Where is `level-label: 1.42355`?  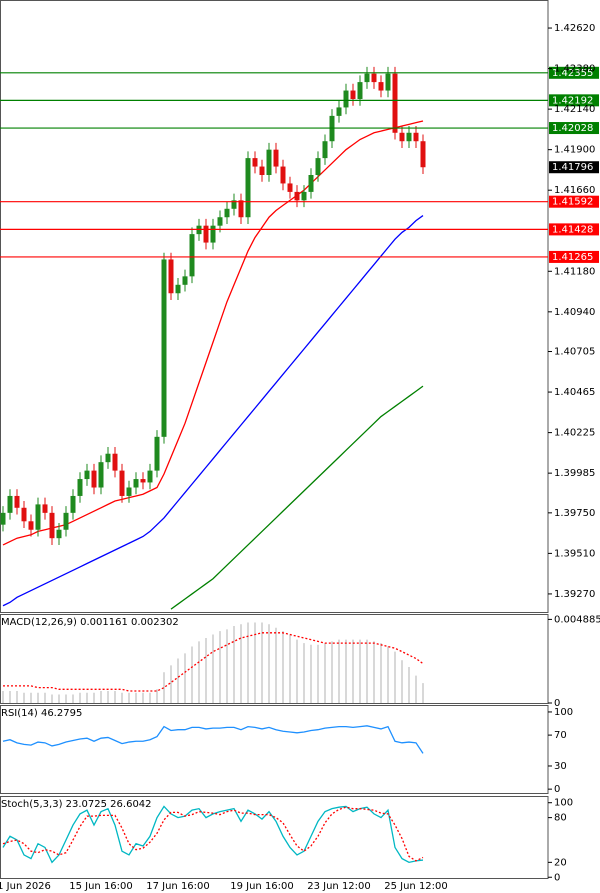 level-label: 1.42355 is located at coordinates (572, 73).